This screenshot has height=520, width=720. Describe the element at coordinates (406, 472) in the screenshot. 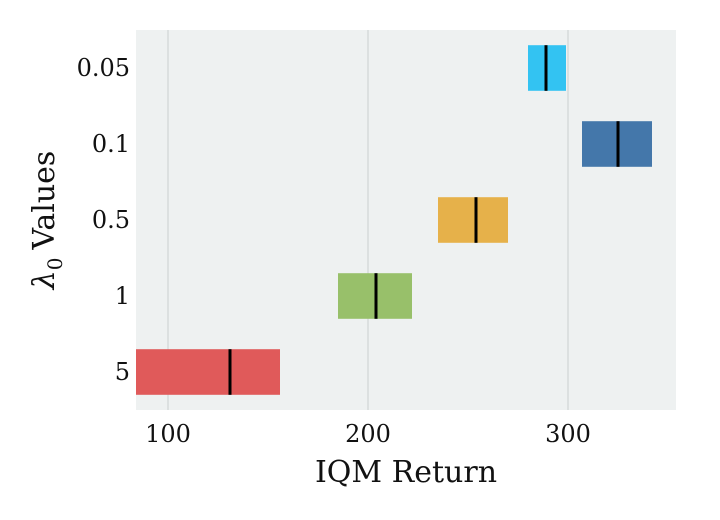

I see `x-axis-label: IQM Return` at that location.